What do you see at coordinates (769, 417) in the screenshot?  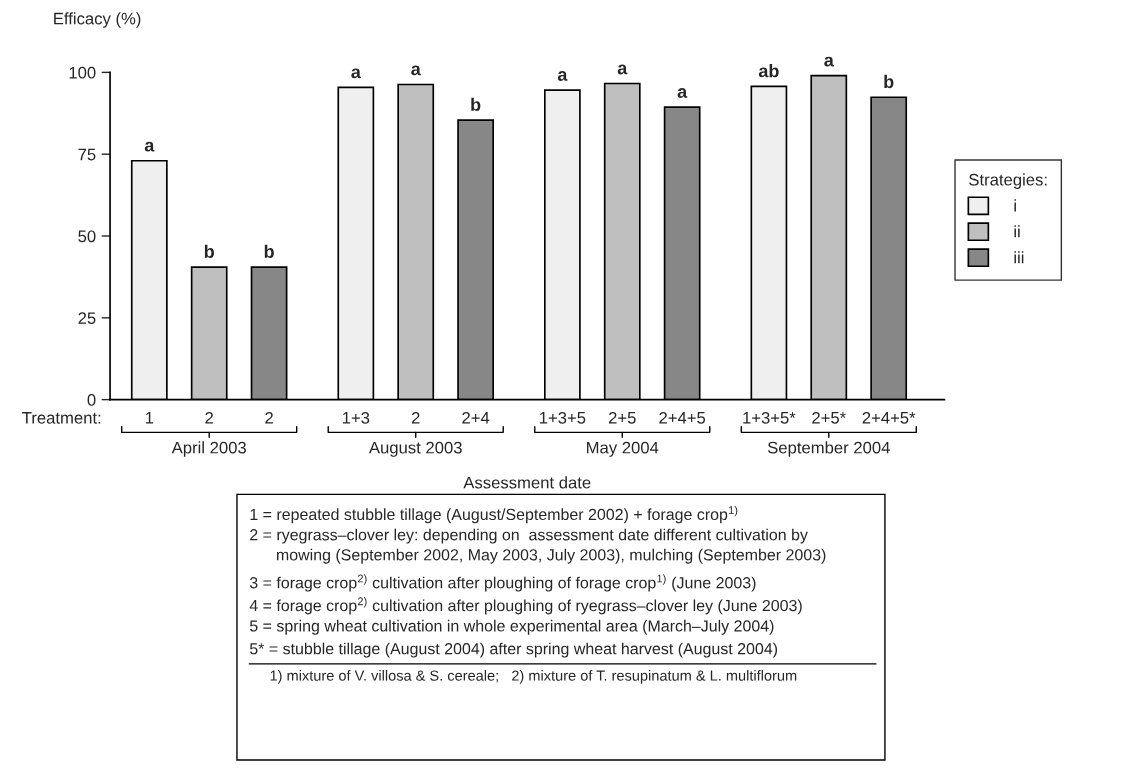 I see `text: 1+3+5*` at bounding box center [769, 417].